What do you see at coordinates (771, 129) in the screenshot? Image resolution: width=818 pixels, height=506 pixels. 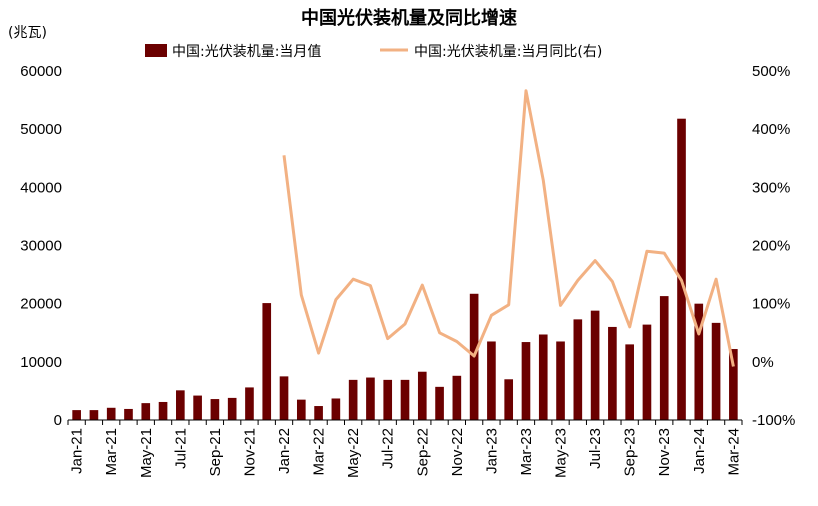 I see `y-right-tick-label: 400%` at bounding box center [771, 129].